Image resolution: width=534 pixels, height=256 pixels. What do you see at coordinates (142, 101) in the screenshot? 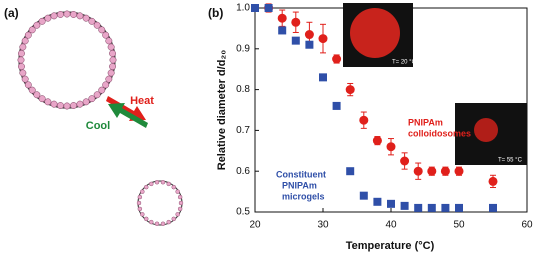
I see `heat-label: Heat` at bounding box center [142, 101].